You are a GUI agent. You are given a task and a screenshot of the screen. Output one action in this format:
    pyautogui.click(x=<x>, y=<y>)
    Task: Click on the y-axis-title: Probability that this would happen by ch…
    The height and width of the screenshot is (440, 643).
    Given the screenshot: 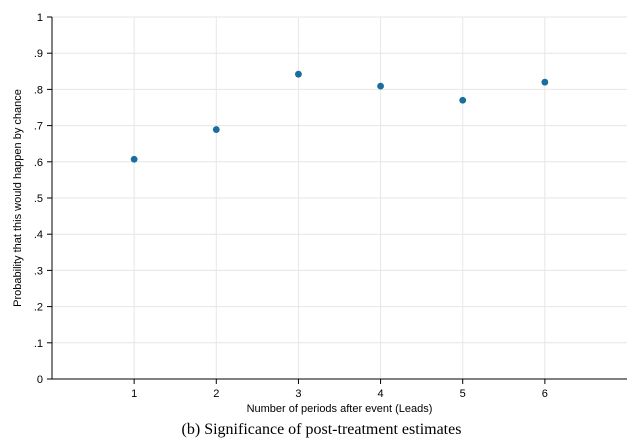 What is the action you would take?
    pyautogui.click(x=18, y=198)
    